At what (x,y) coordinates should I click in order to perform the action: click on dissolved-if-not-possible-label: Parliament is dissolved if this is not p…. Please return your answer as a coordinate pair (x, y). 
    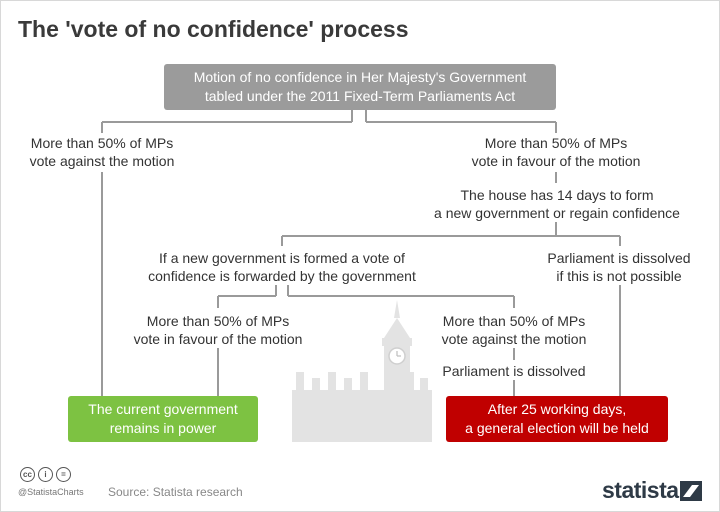
    Looking at the image, I should click on (619, 267).